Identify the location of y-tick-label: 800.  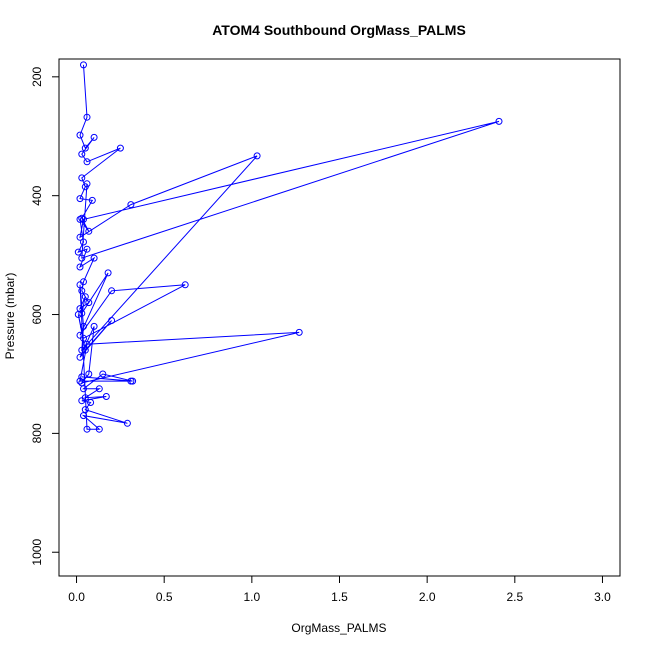
(37, 433).